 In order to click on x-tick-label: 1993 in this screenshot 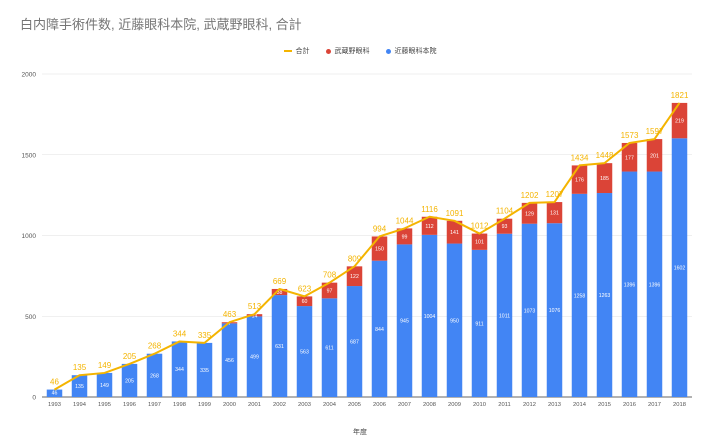, I will do `click(54, 405)`.